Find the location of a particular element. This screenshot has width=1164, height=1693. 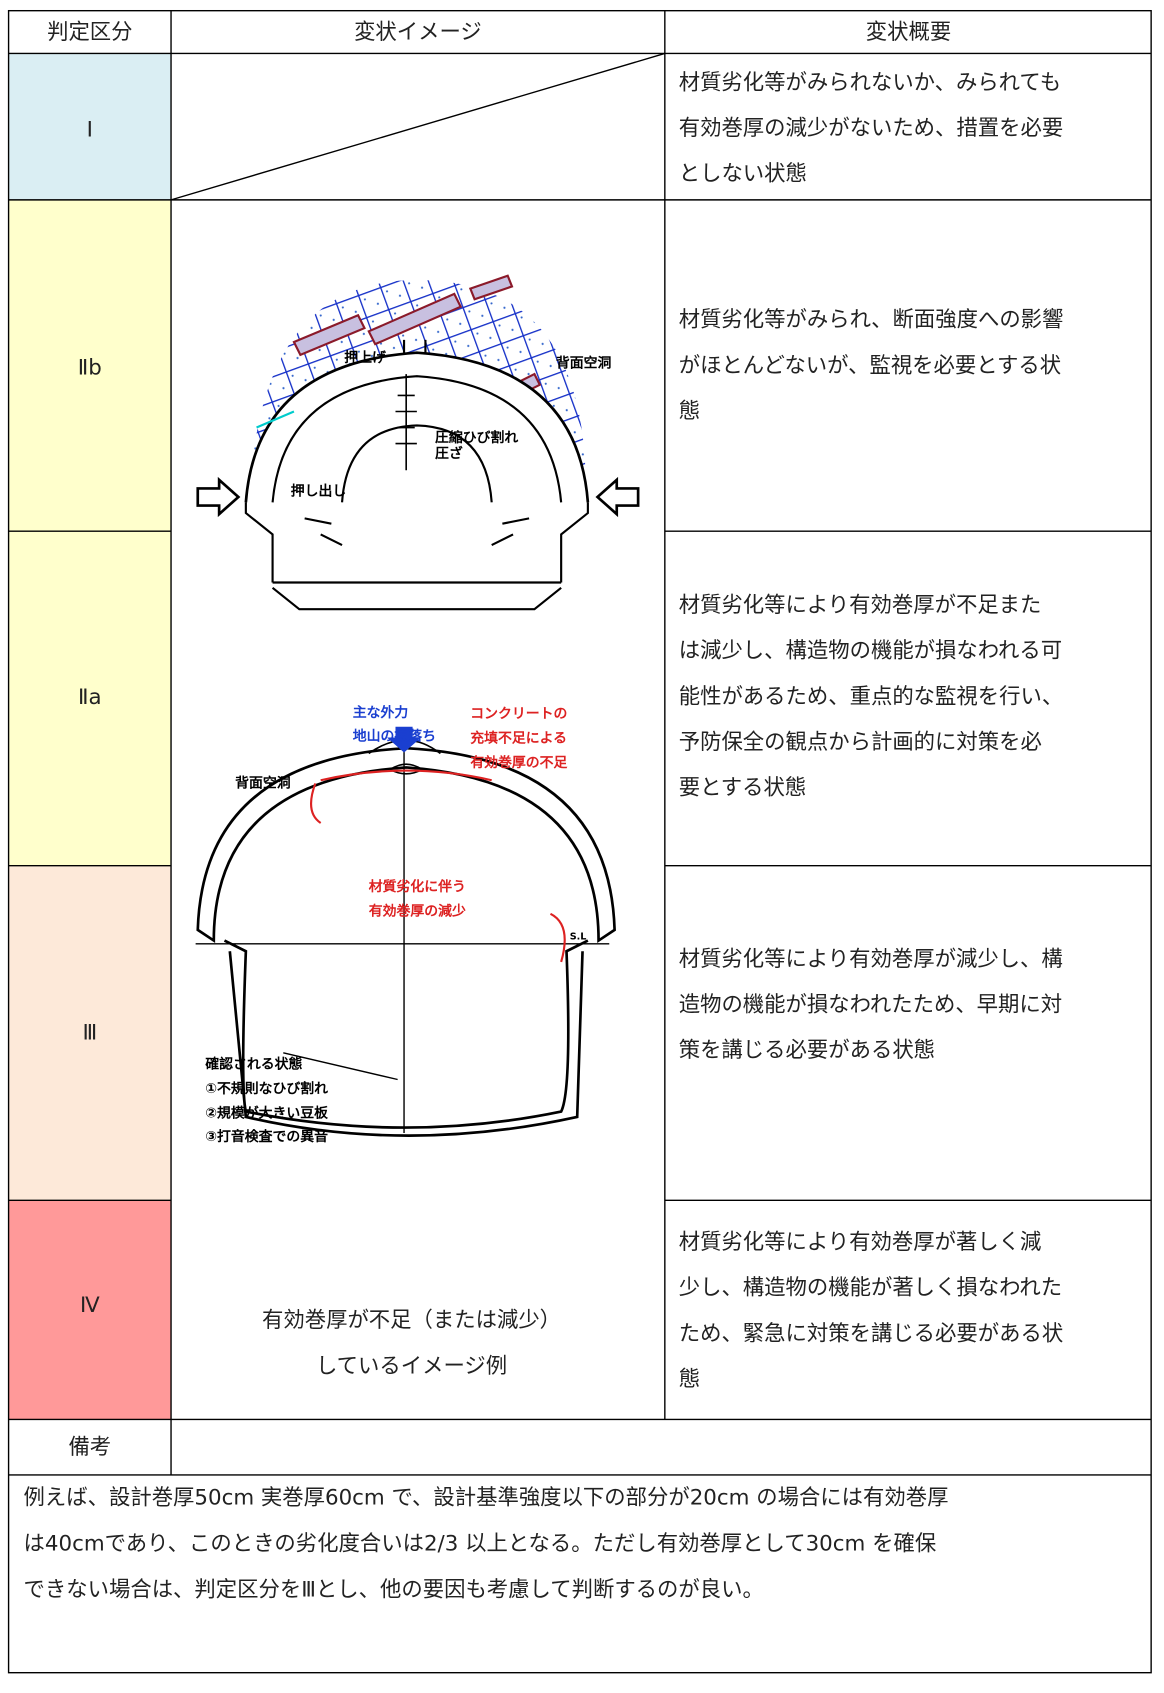

grade: Ⅳ is located at coordinates (90, 1305).